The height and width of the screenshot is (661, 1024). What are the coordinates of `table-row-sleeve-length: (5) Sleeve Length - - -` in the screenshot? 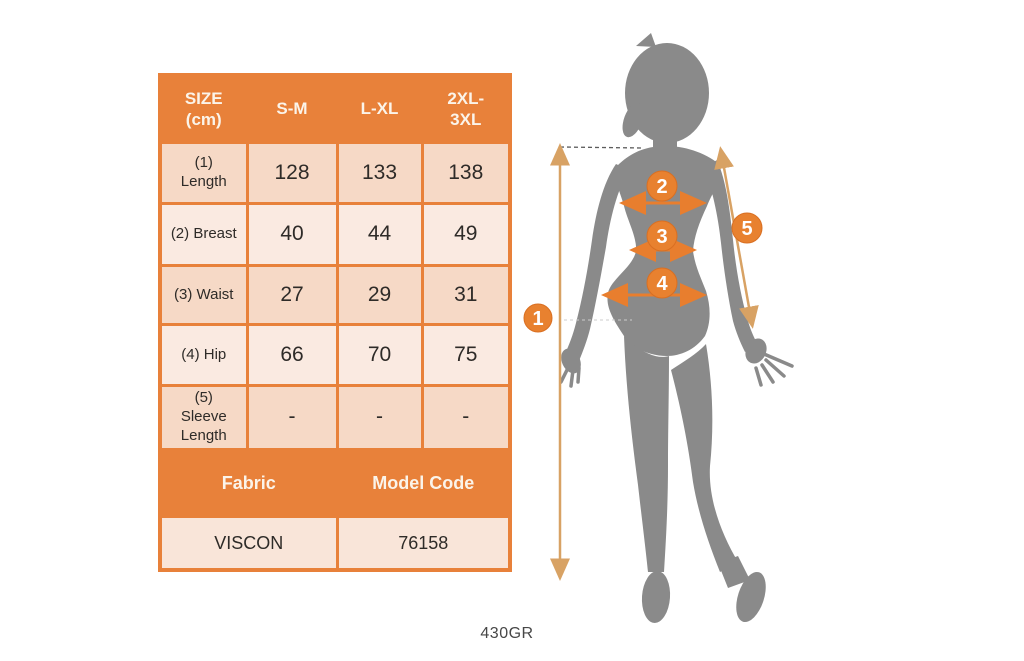 It's located at (335, 417).